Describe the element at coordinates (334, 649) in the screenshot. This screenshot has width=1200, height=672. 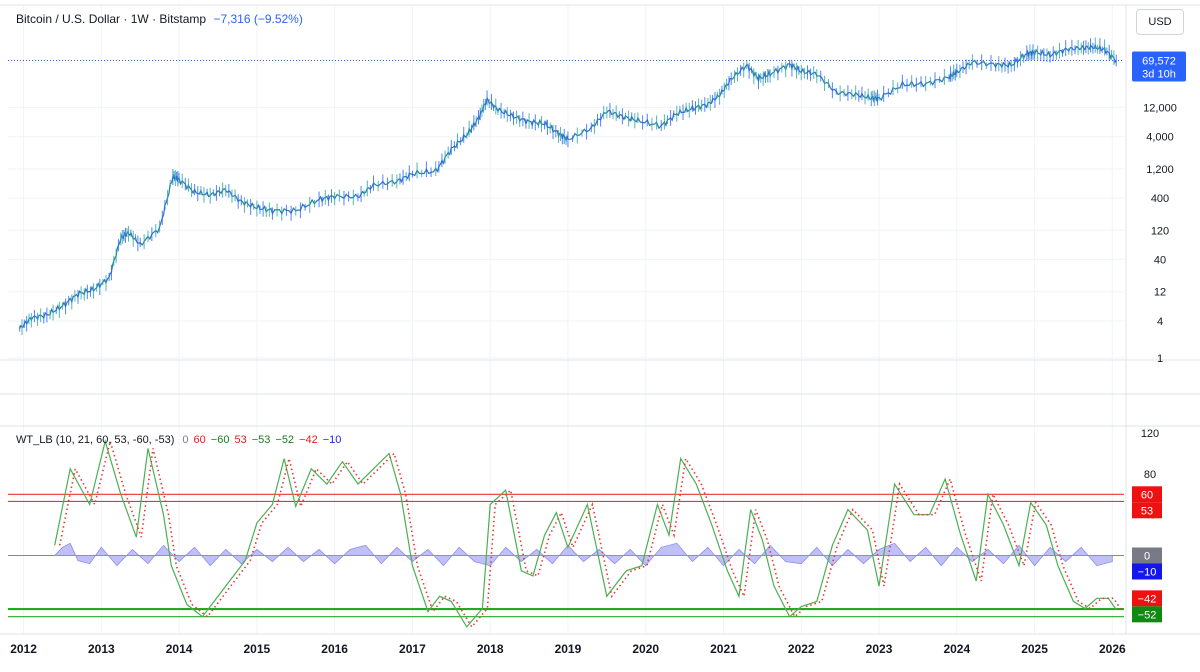
I see `time-tick-label: 2016` at that location.